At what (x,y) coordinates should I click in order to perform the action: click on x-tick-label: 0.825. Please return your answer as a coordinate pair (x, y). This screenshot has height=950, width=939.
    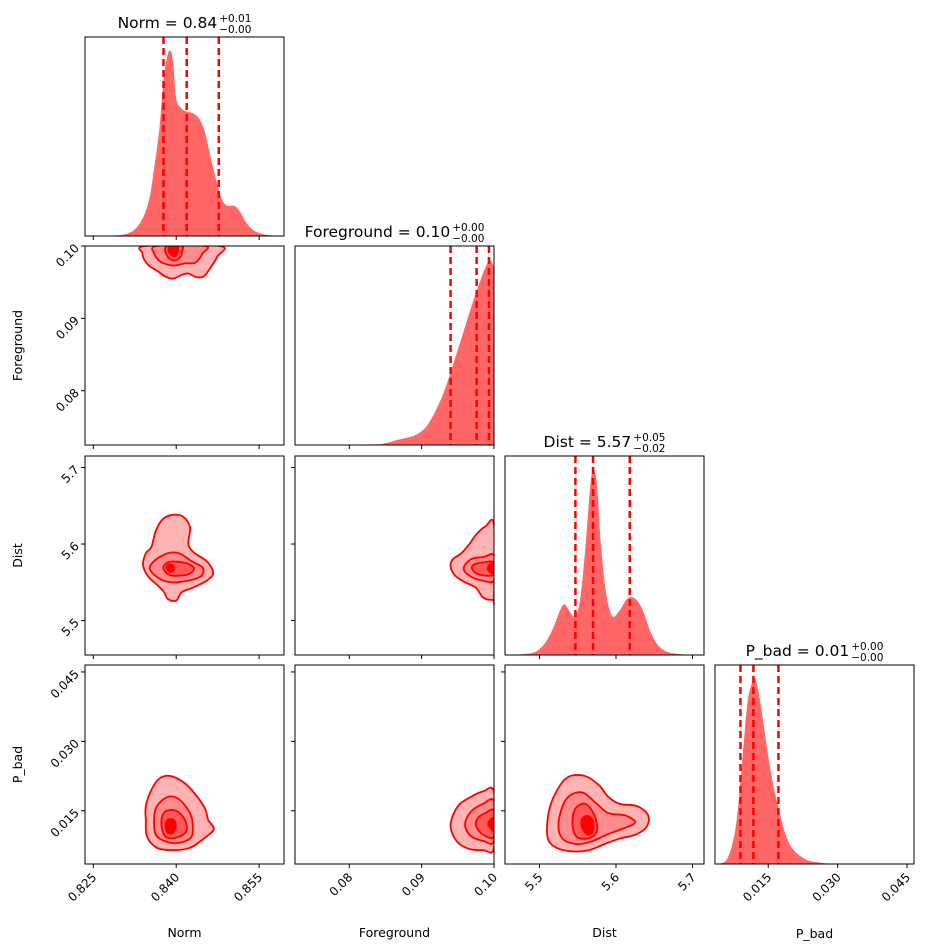
    Looking at the image, I should click on (82, 887).